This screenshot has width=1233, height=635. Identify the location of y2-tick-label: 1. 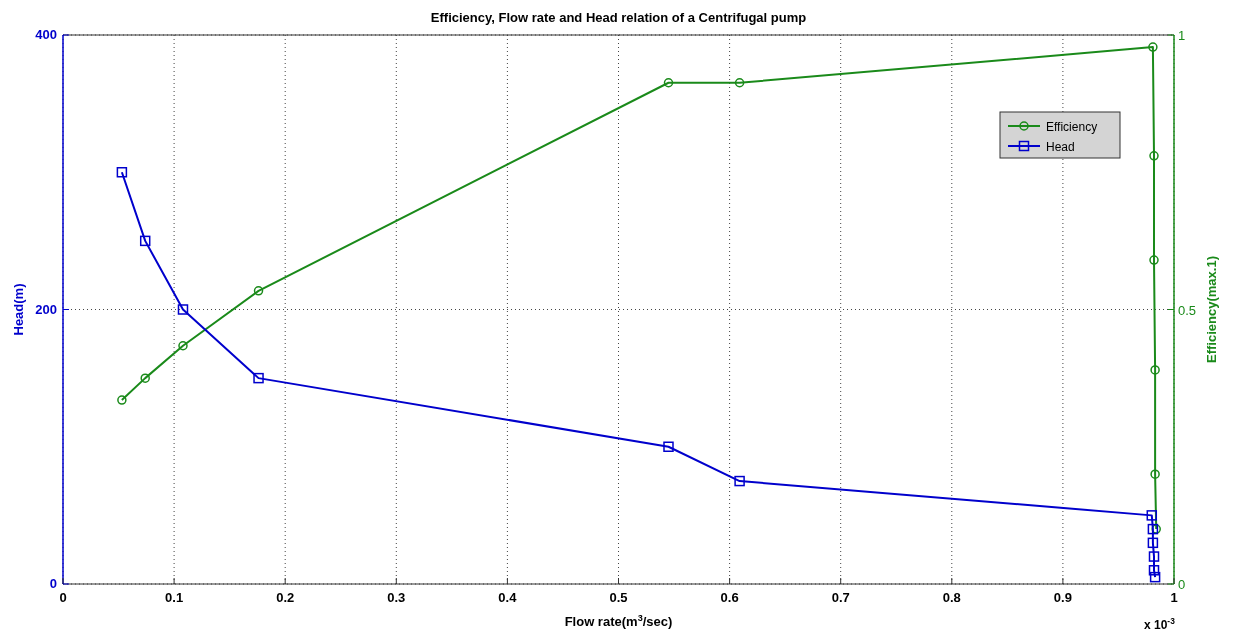
(1182, 35).